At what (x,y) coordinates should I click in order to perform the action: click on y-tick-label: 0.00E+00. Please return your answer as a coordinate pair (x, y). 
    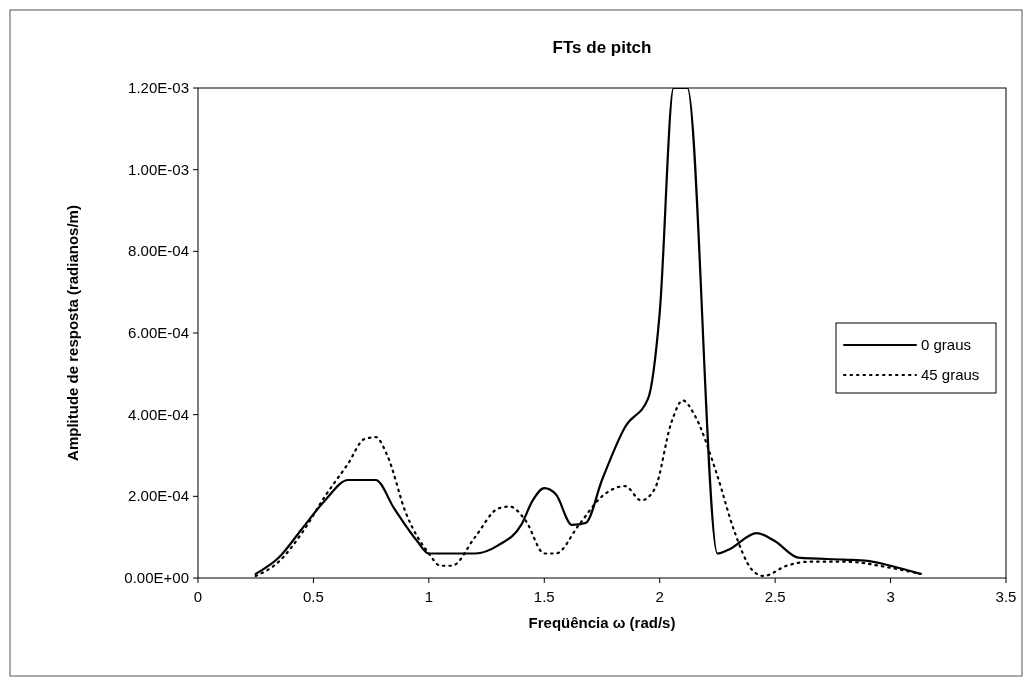
    Looking at the image, I should click on (156, 577).